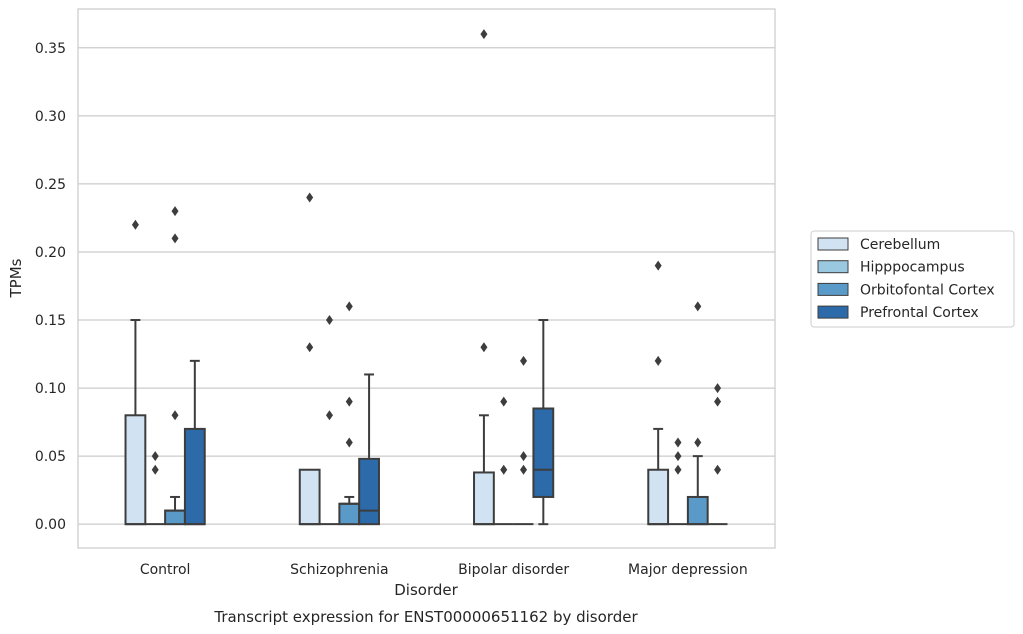 The image size is (1023, 634). I want to click on y-tick-label: 0.05, so click(50, 457).